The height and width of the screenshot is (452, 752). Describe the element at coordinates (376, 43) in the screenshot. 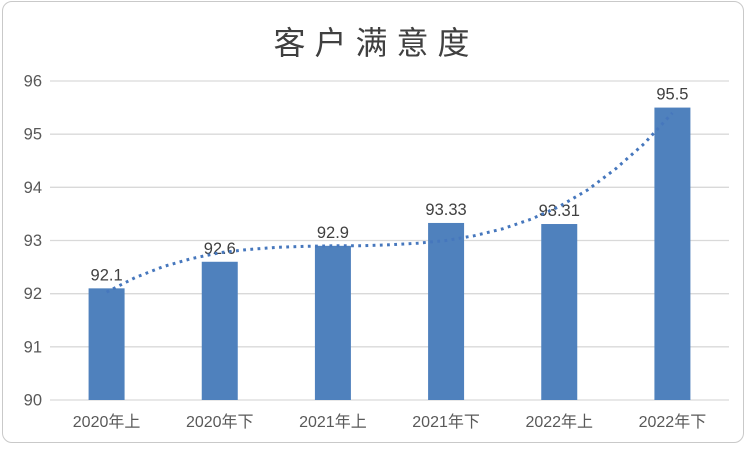

I see `chart-title: 客户满意度` at that location.